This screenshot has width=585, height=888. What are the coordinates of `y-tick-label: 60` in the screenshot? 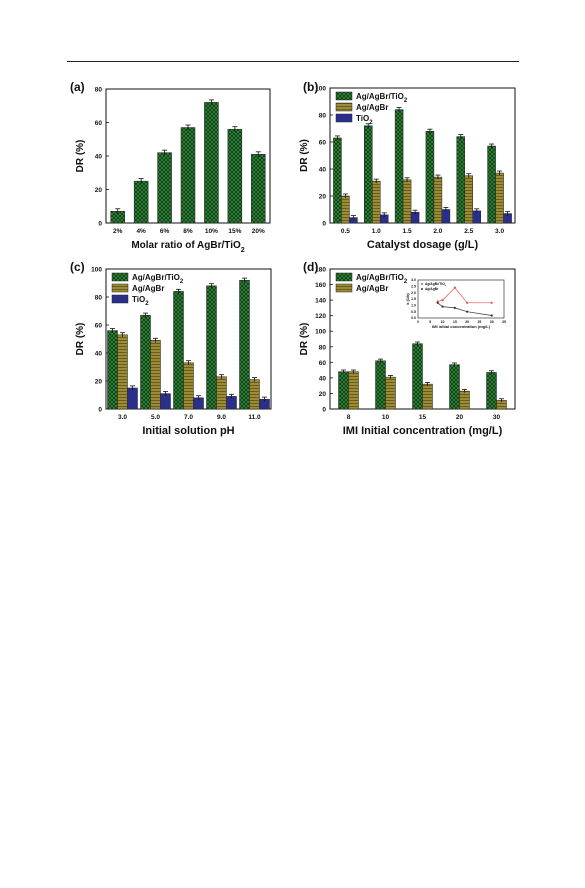 It's located at (99, 123).